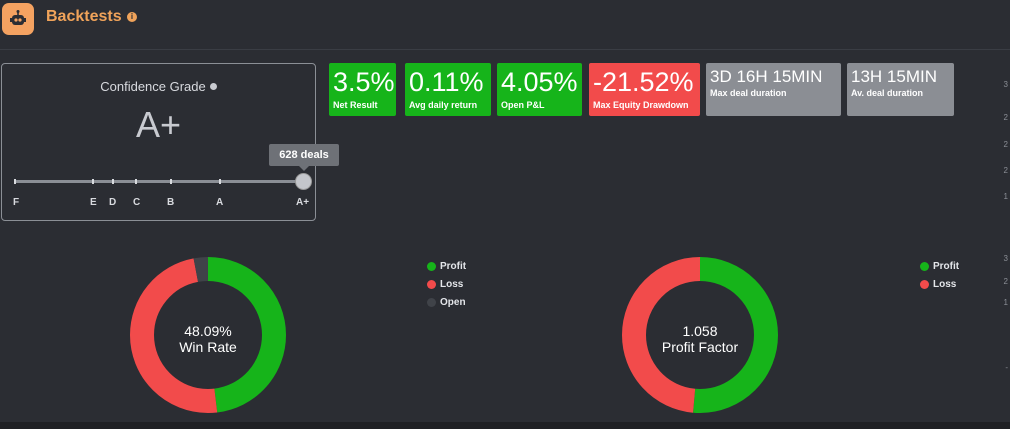 The width and height of the screenshot is (1010, 429). I want to click on confidence-info-icon, so click(213, 86).